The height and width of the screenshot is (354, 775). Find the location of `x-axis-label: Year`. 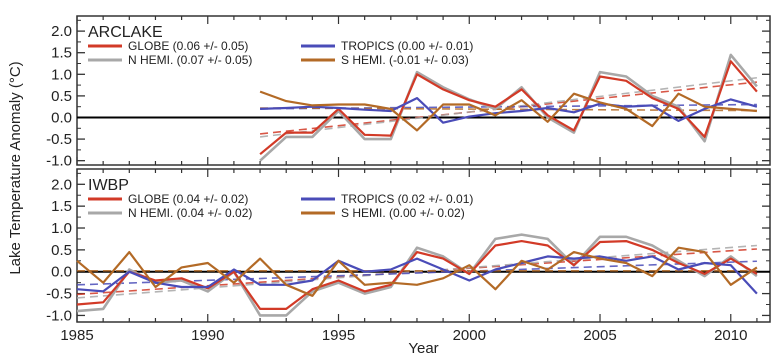

x-axis-label: Year is located at coordinates (423, 347).